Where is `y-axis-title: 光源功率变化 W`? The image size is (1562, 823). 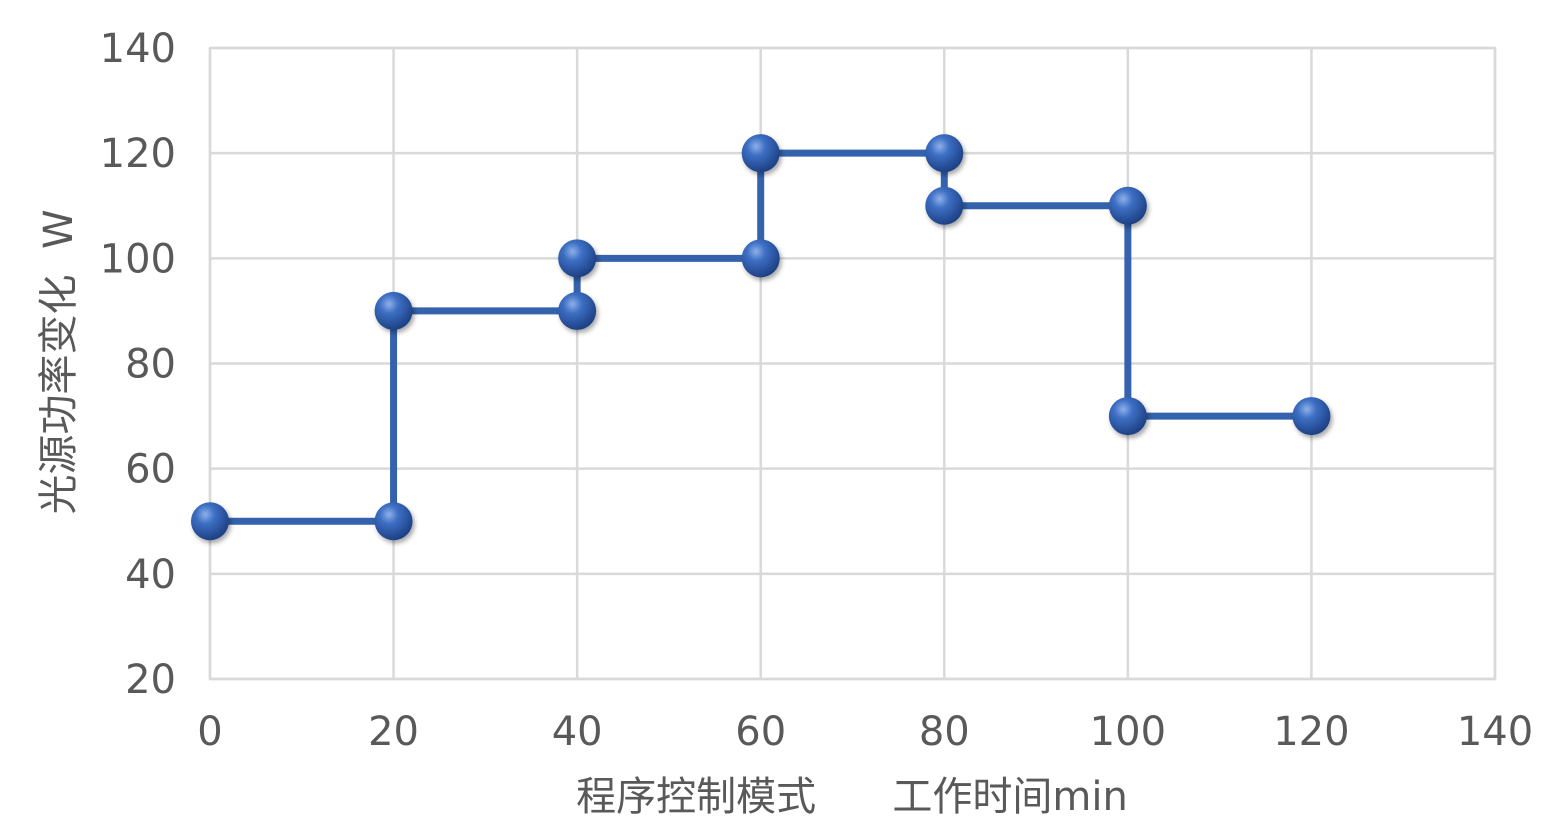
y-axis-title: 光源功率变化 W is located at coordinates (59, 362).